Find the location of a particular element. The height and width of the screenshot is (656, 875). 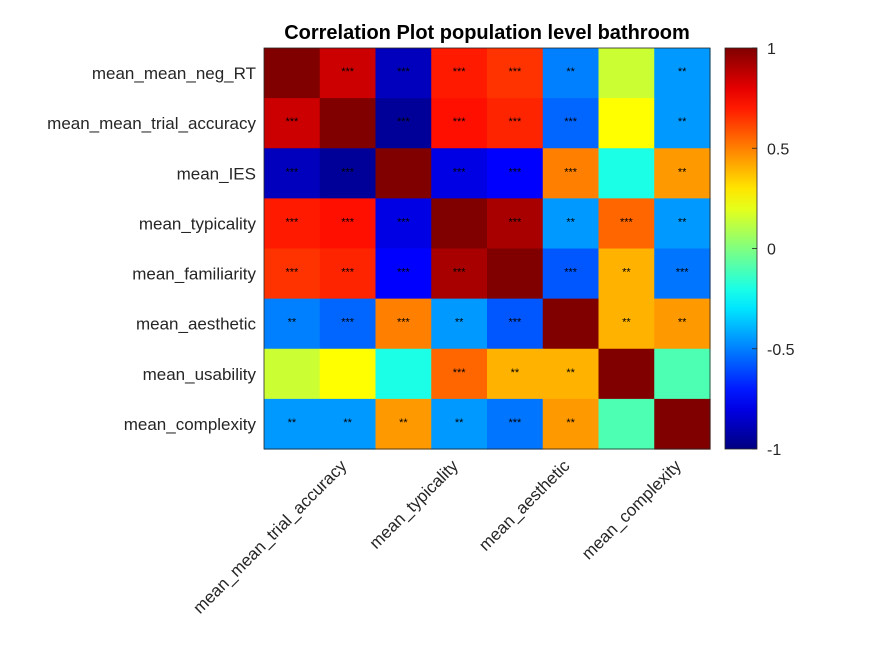

y-tick-label: mean_typicality is located at coordinates (198, 223).